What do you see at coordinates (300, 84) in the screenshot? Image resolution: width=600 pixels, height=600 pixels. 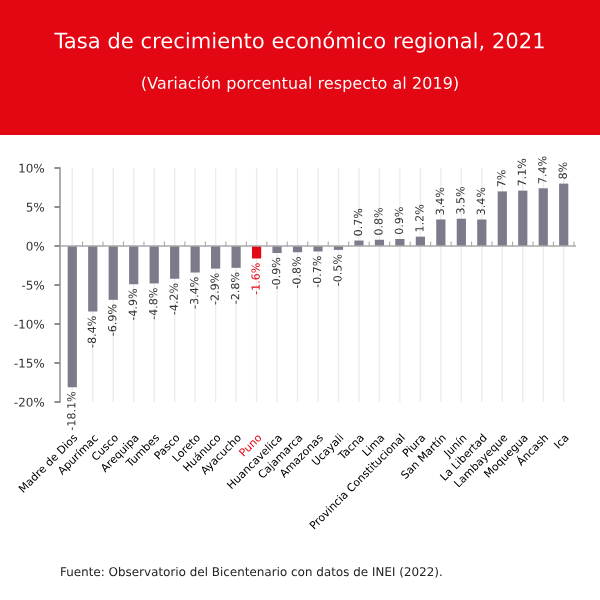 I see `chart-subtitle: (Variación porcentual respecto al 2019)` at bounding box center [300, 84].